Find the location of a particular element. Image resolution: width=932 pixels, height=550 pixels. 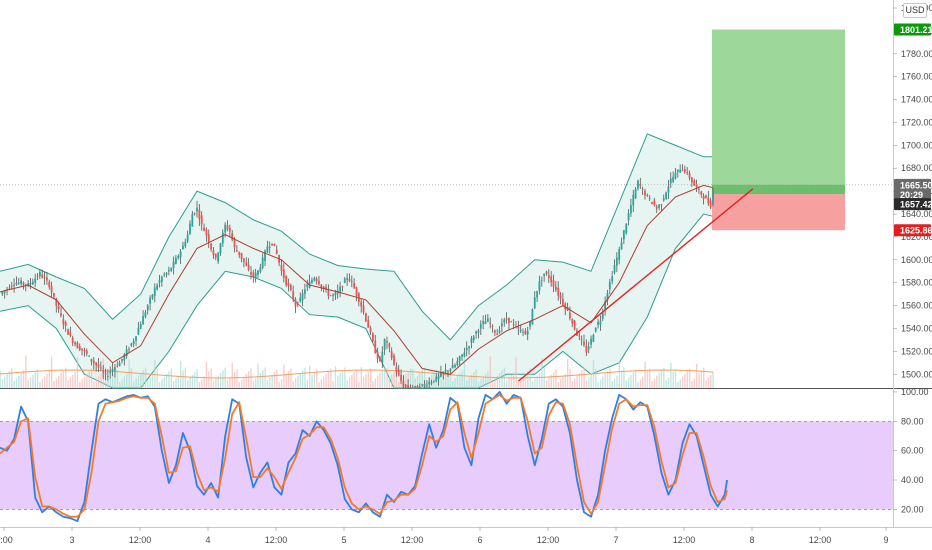

time-tick-label: 8 is located at coordinates (751, 540).